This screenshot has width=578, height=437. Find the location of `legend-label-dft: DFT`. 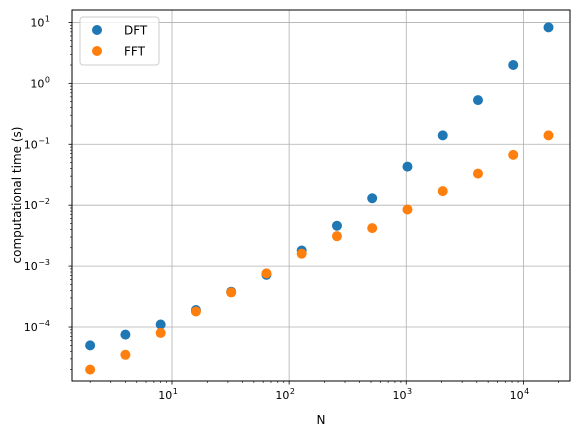

legend-label-dft: DFT is located at coordinates (136, 31).